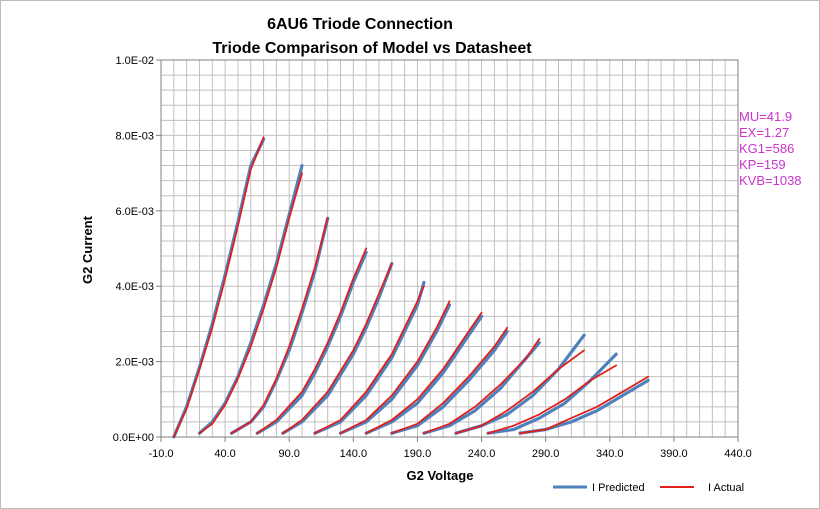  Describe the element at coordinates (482, 454) in the screenshot. I see `x-tick-label: 240.0` at that location.